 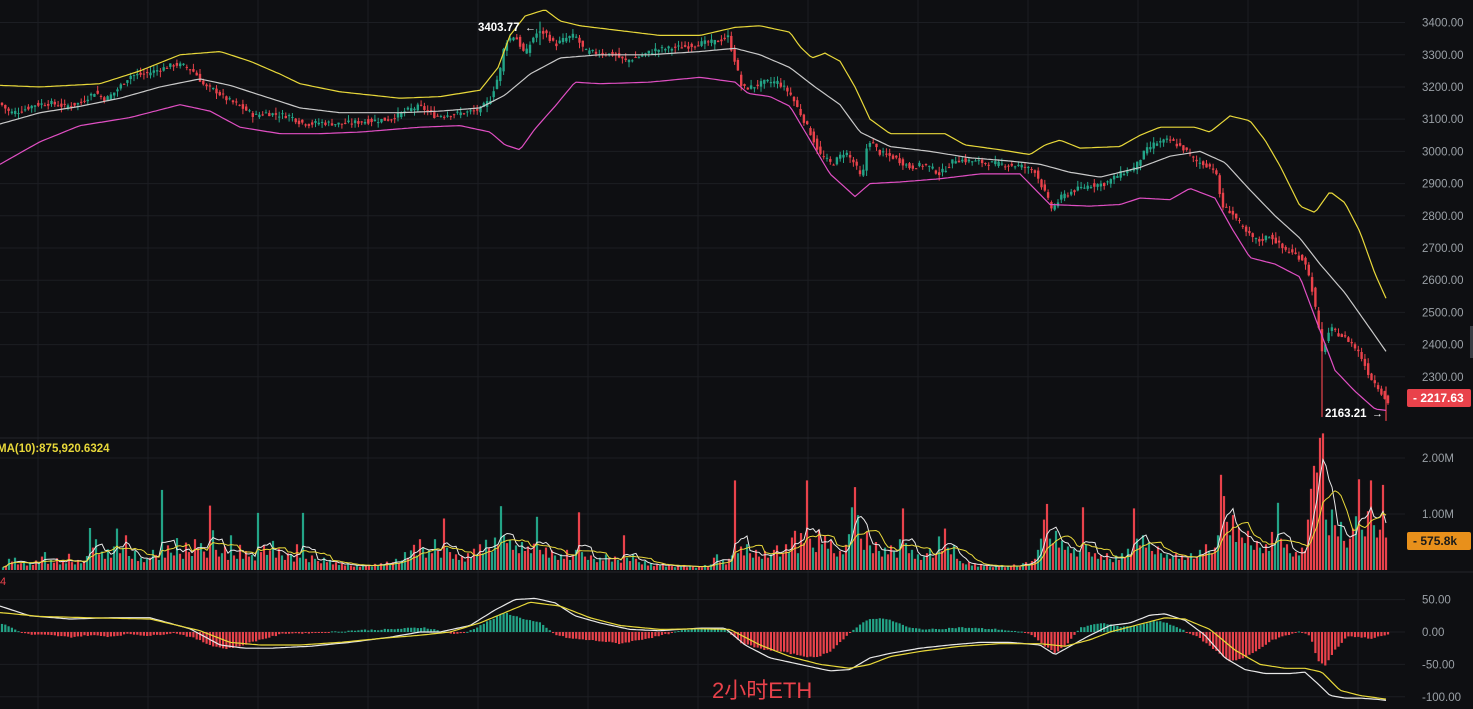 What do you see at coordinates (695, 649) in the screenshot?
I see `macd-pane` at bounding box center [695, 649].